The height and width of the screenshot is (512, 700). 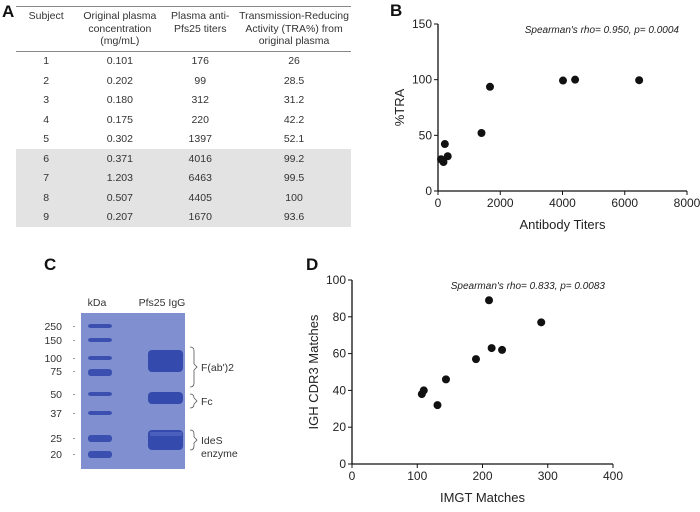 What do you see at coordinates (46, 29) in the screenshot?
I see `header-subject: Subject` at bounding box center [46, 29].